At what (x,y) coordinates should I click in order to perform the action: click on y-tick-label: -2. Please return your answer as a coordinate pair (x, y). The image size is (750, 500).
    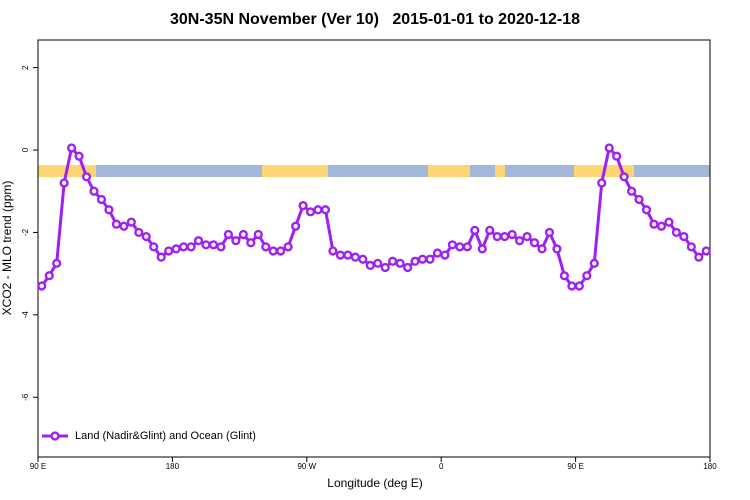
    Looking at the image, I should click on (25, 232).